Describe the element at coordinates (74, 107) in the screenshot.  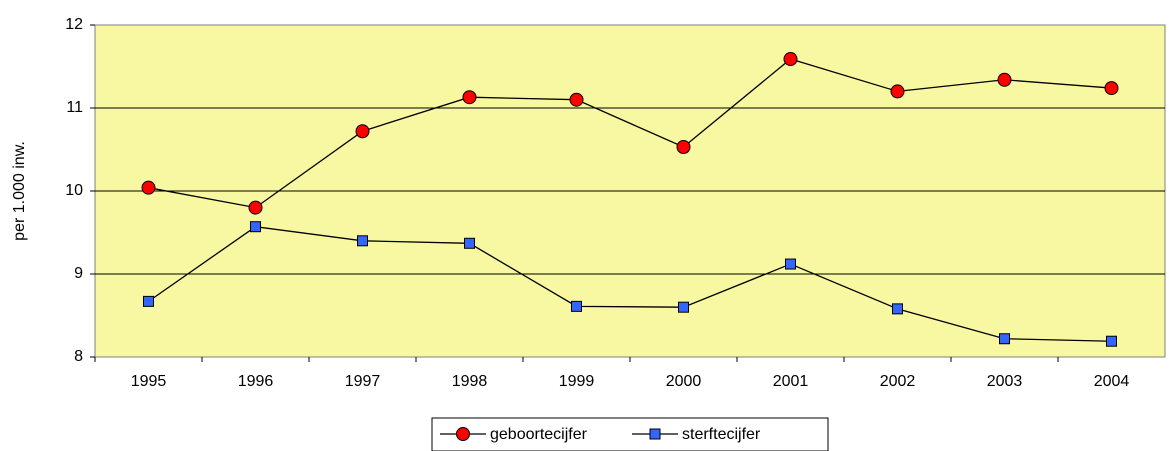
I see `y-tick-label: 11` at that location.